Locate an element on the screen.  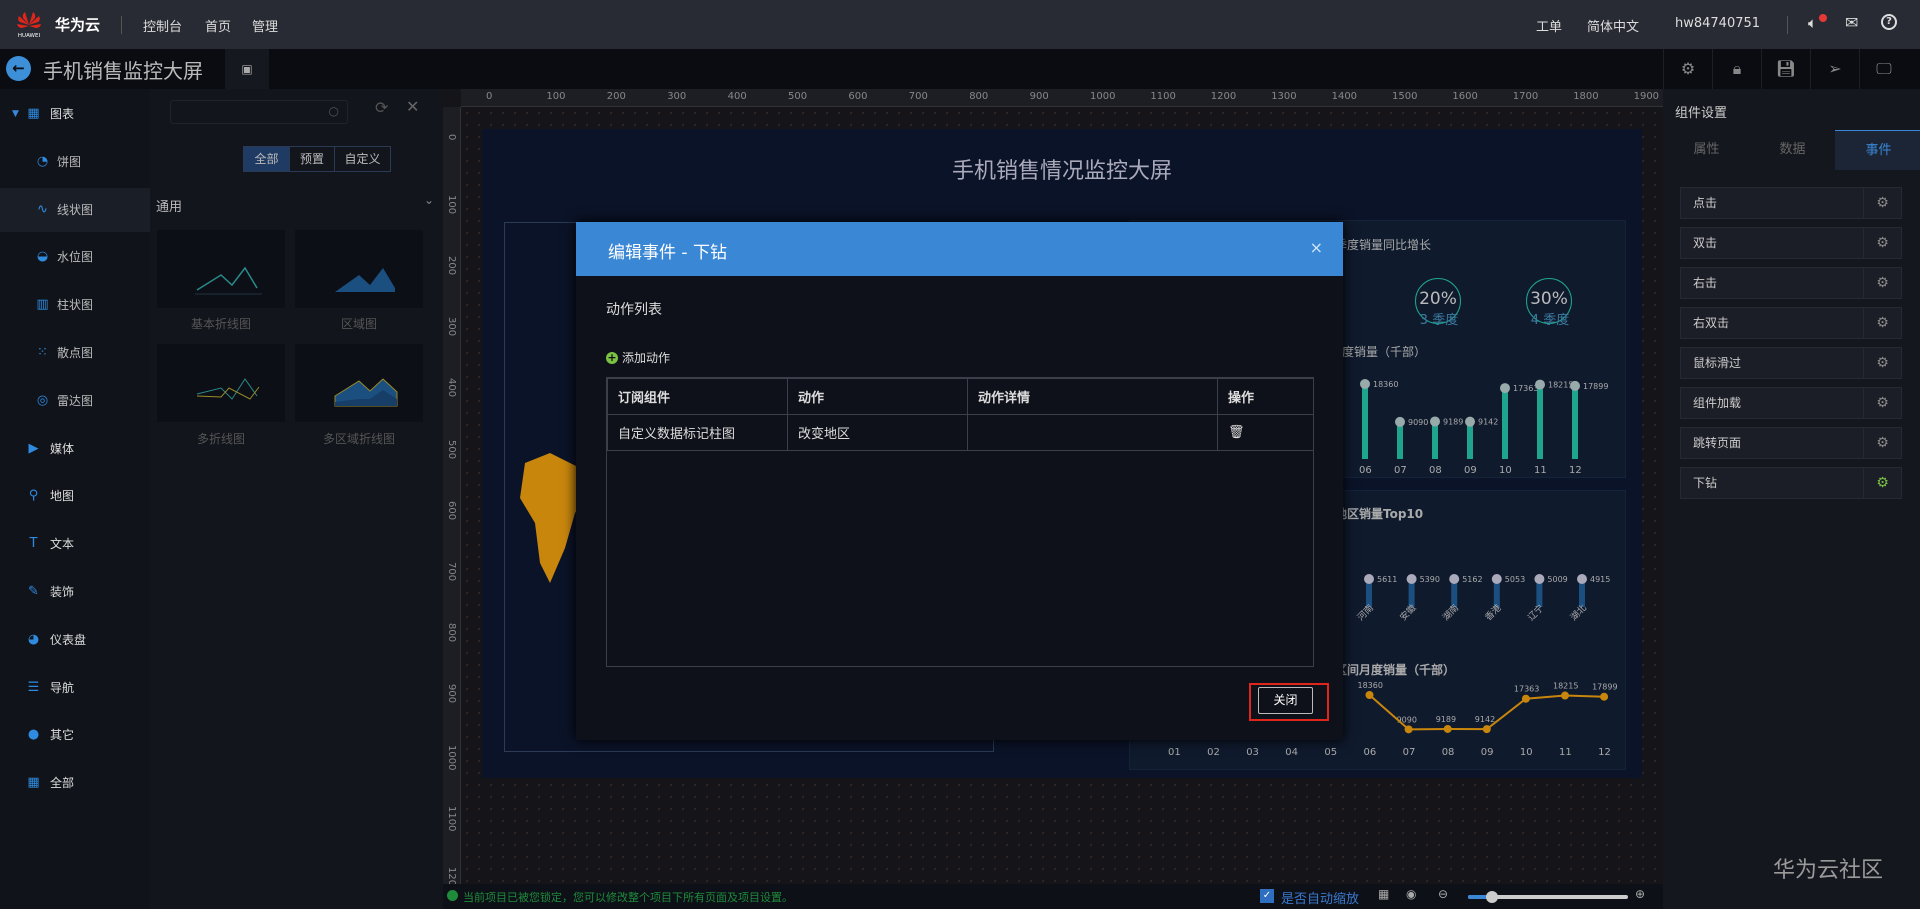
close-icon: ✕ is located at coordinates (413, 106).